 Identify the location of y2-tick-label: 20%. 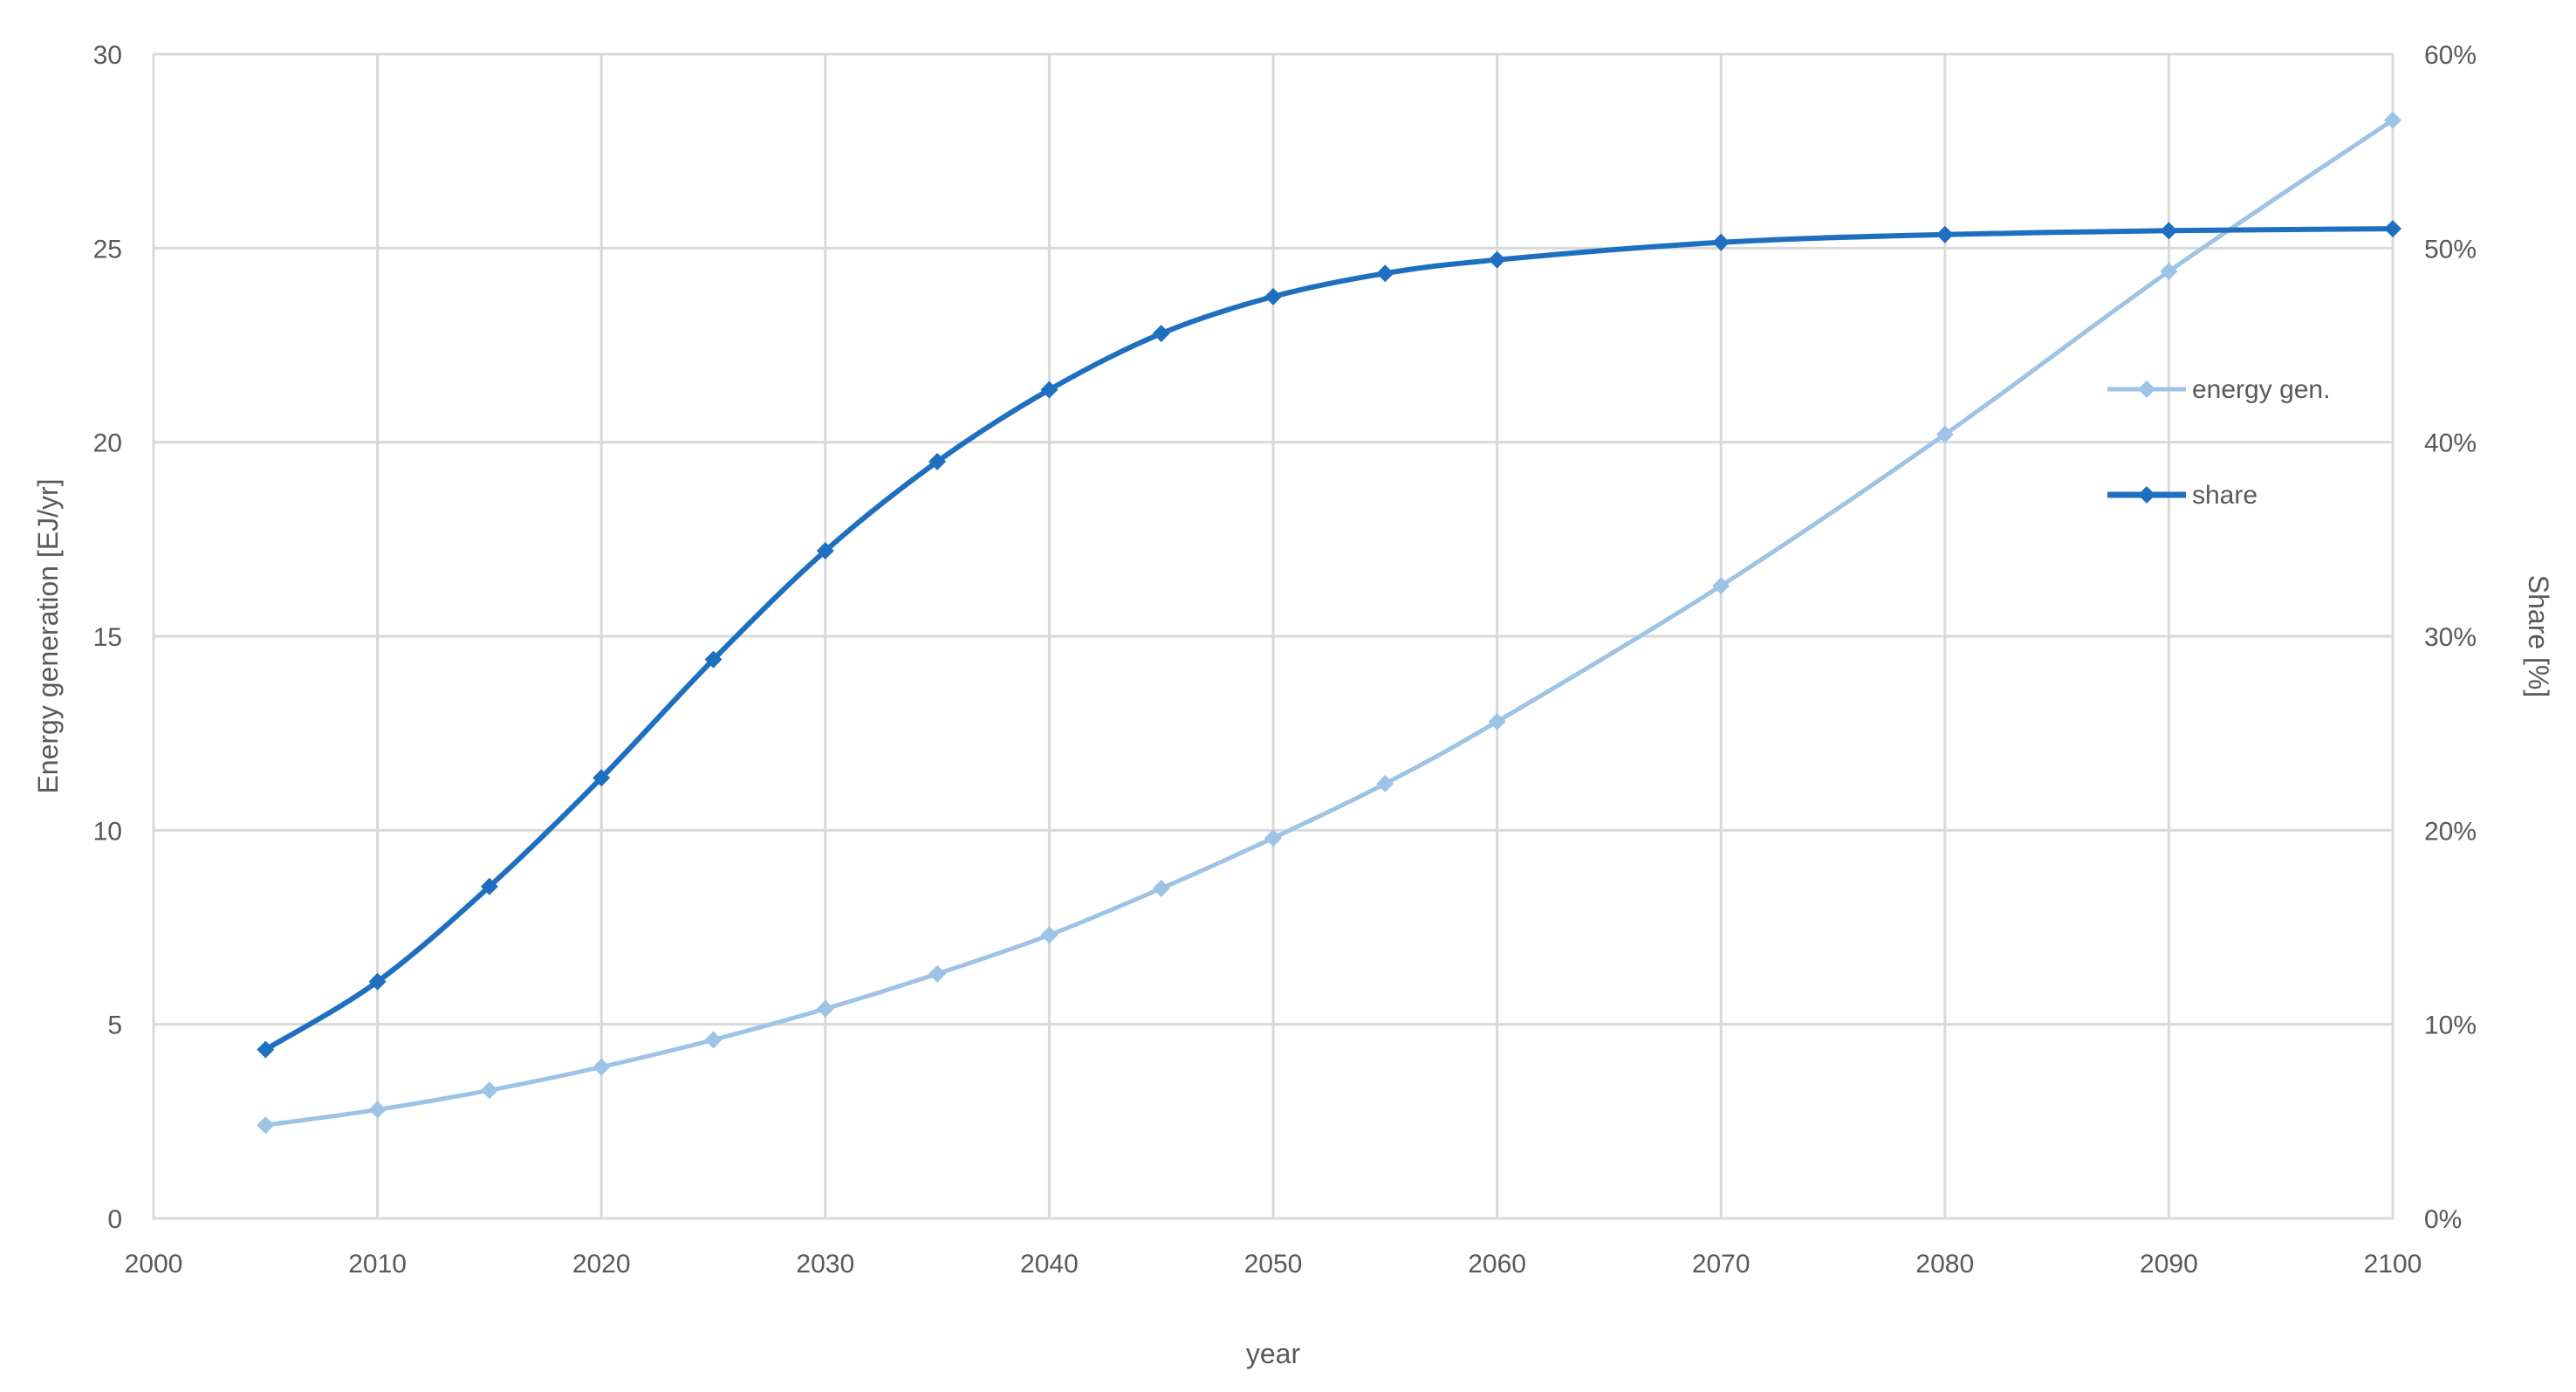
(2450, 831).